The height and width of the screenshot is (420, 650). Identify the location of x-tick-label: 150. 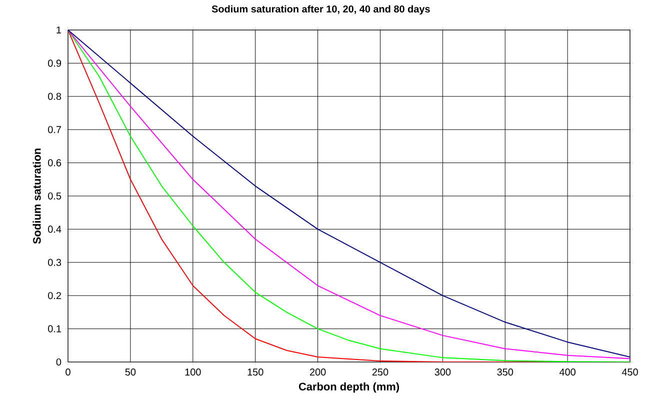
(256, 372).